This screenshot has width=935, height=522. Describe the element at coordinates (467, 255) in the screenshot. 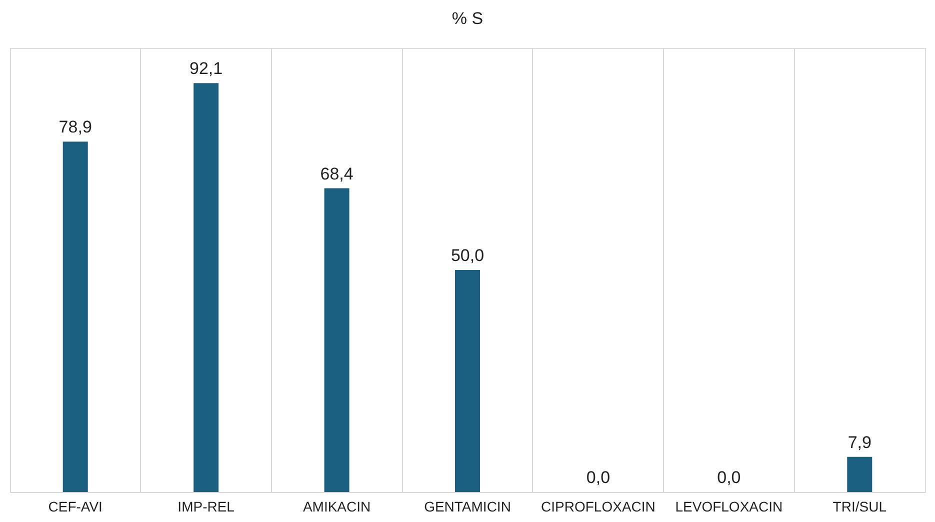

I see `data-label: 50,0` at that location.